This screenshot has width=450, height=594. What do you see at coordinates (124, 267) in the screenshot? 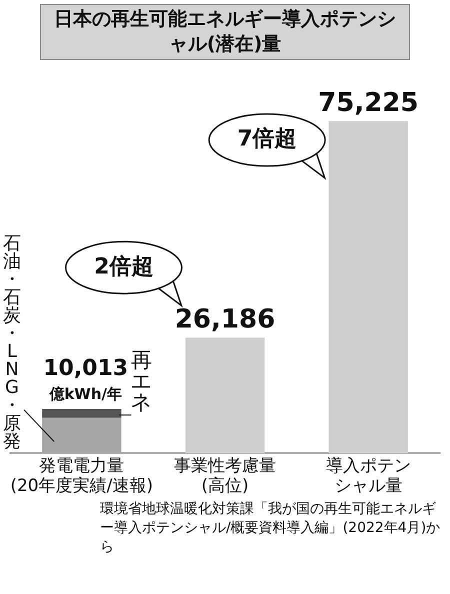
I see `annotation: 2倍超` at bounding box center [124, 267].